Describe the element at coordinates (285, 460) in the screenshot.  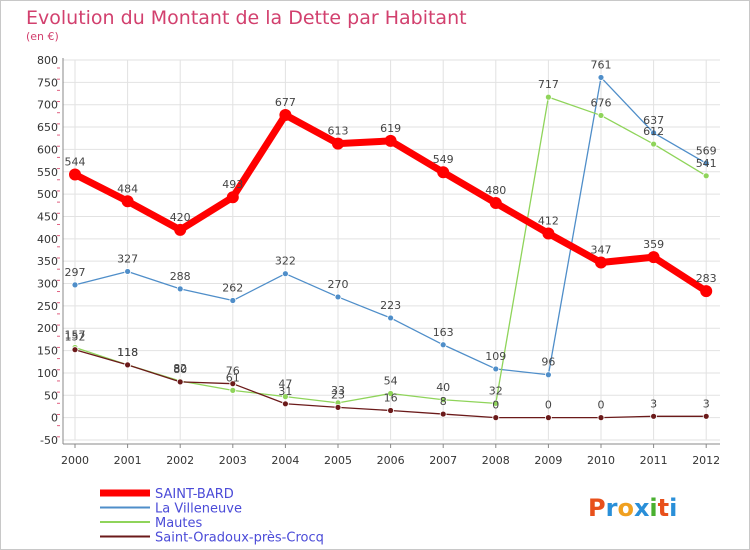
I see `x-tick-label: 2004` at that location.